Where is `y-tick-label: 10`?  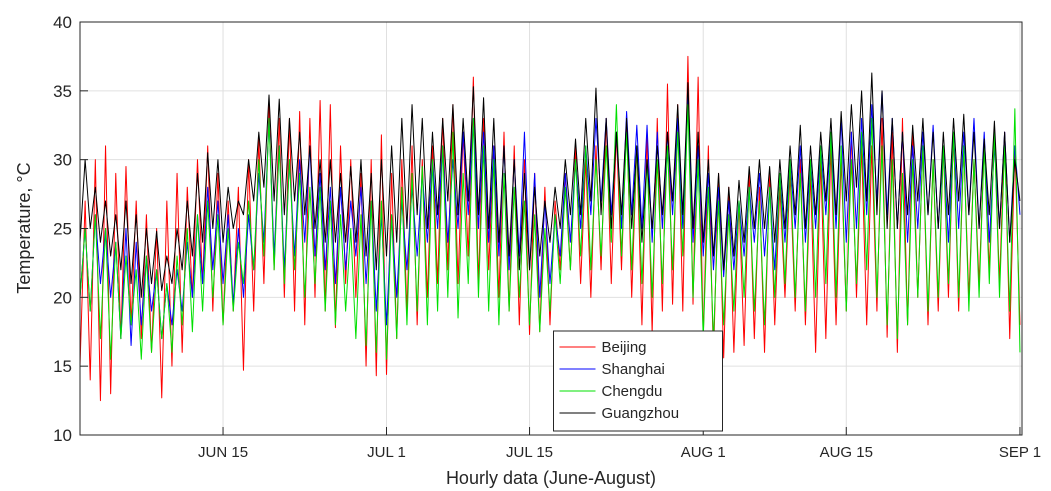
y-tick-label: 10 is located at coordinates (62, 435).